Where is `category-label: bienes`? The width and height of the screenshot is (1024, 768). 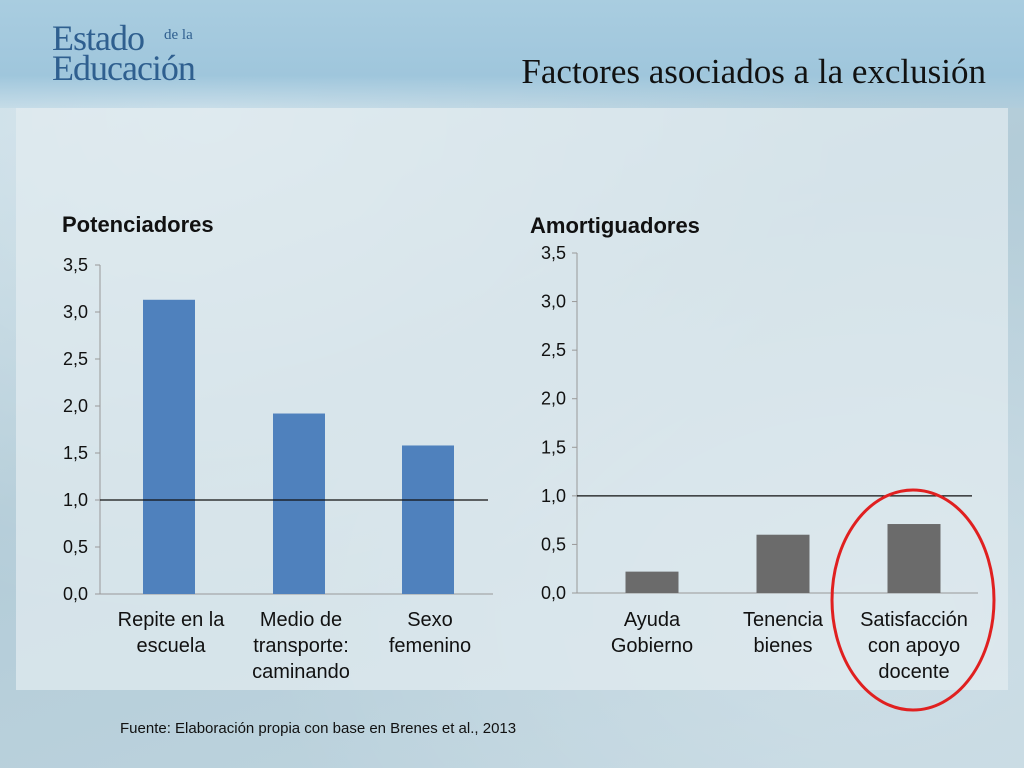
category-label: bienes is located at coordinates (783, 646).